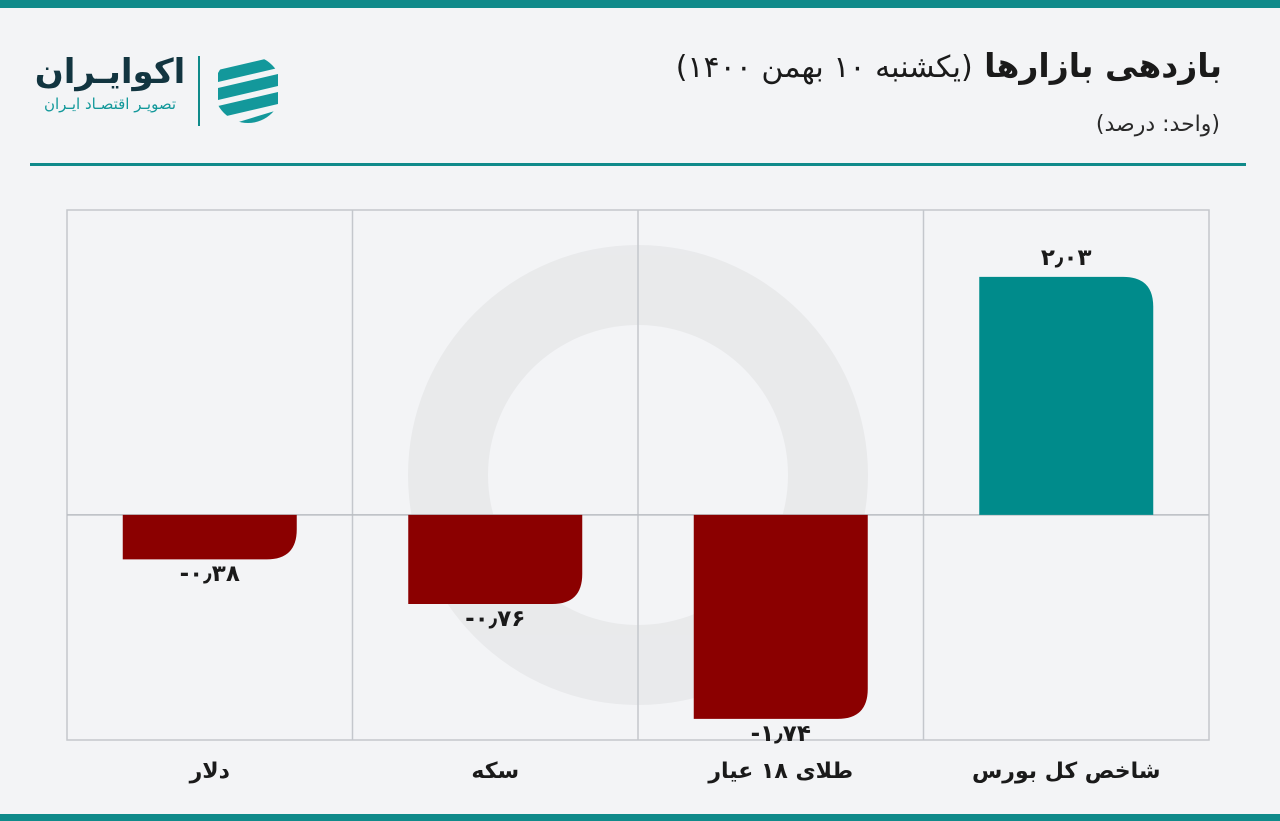  What do you see at coordinates (638, 164) in the screenshot?
I see `header-divider` at bounding box center [638, 164].